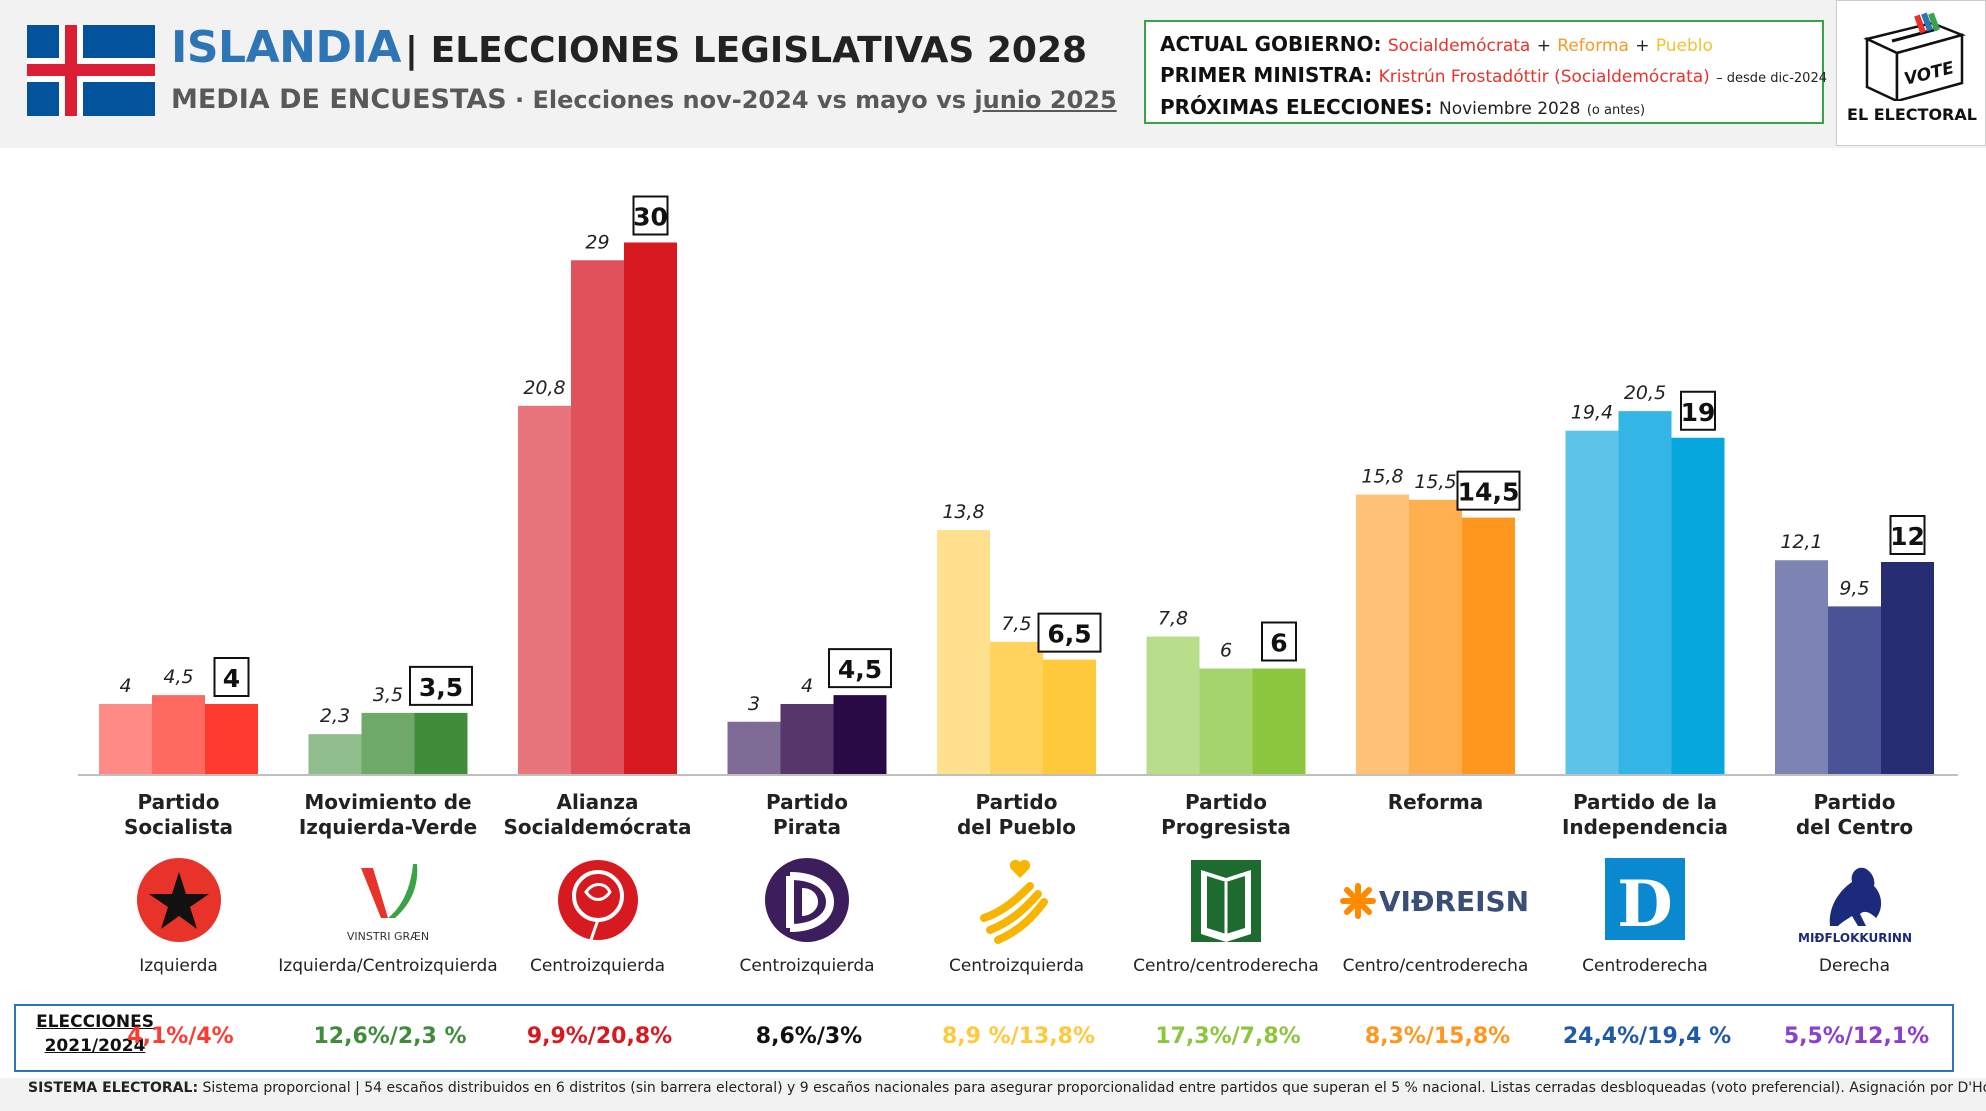  What do you see at coordinates (753, 100) in the screenshot?
I see `subtitle-detail: Elecciones nov-2024 vs mayo vs` at bounding box center [753, 100].